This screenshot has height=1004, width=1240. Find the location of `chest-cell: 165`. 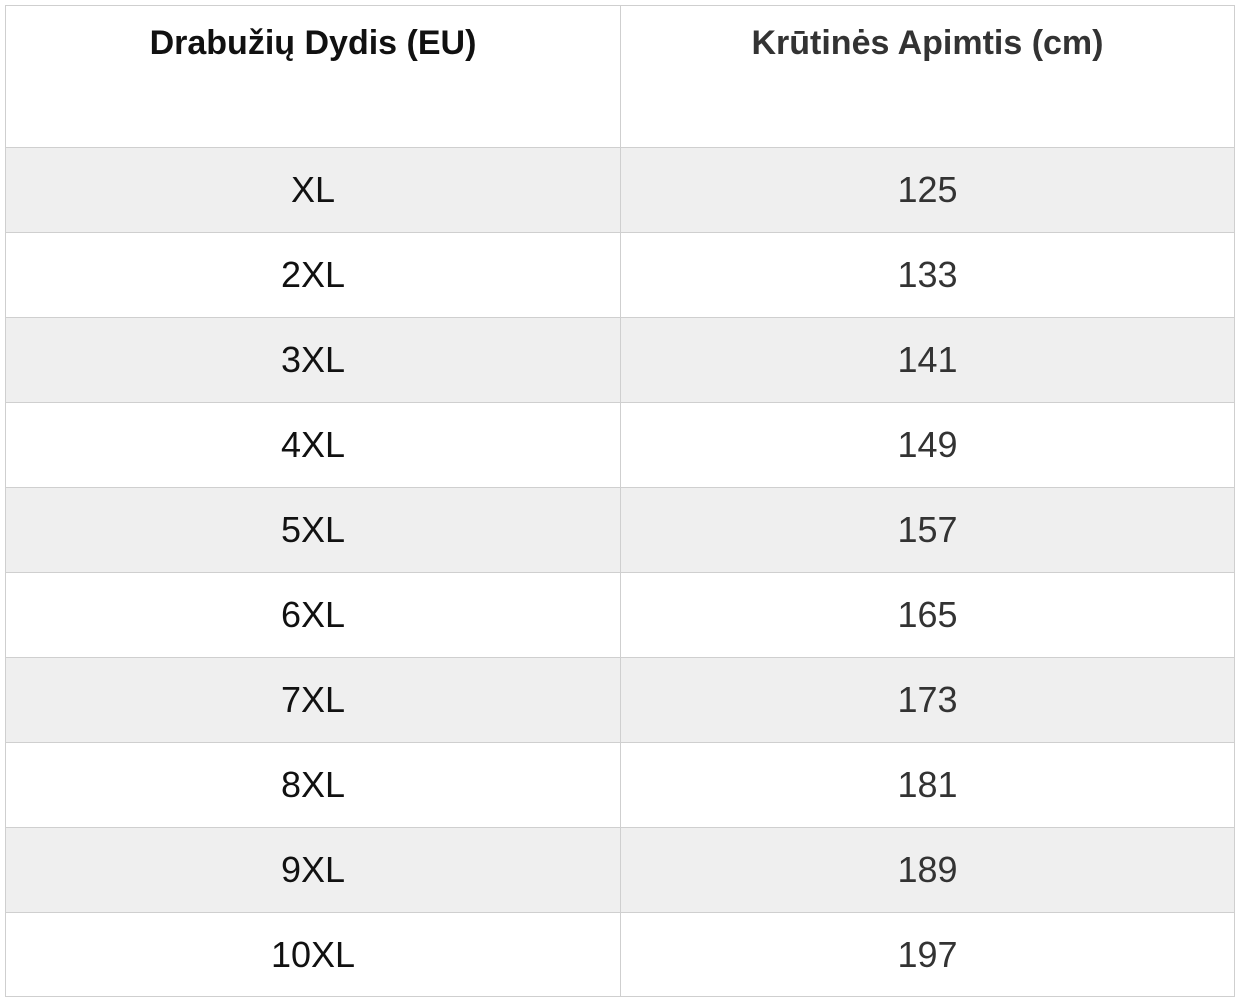

chest-cell: 165 is located at coordinates (927, 614).